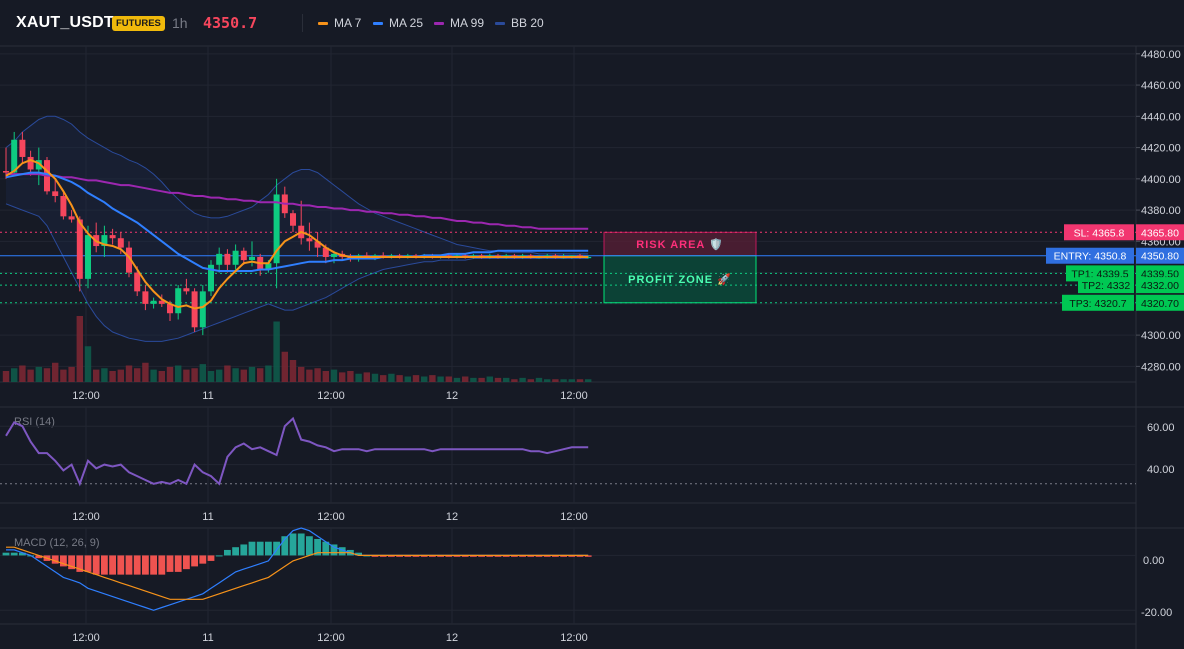 The width and height of the screenshot is (1184, 649). I want to click on legend-ma99: MA 99, so click(459, 23).